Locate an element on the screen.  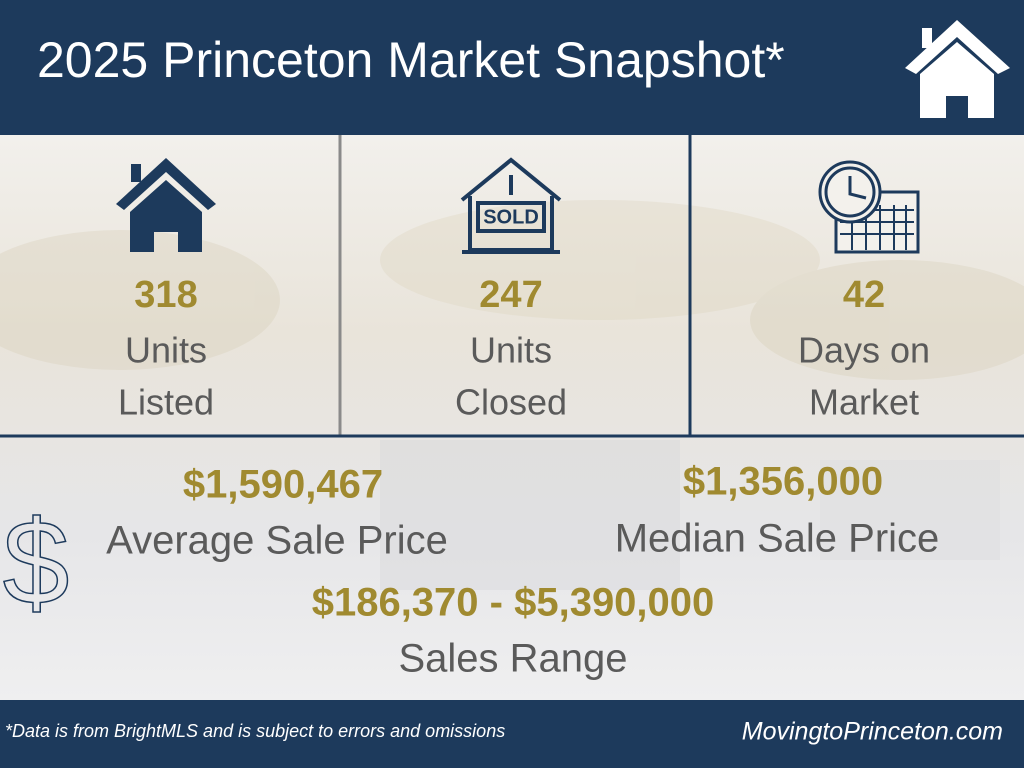
title: 2025 Princeton Market Snapshot* is located at coordinates (411, 60).